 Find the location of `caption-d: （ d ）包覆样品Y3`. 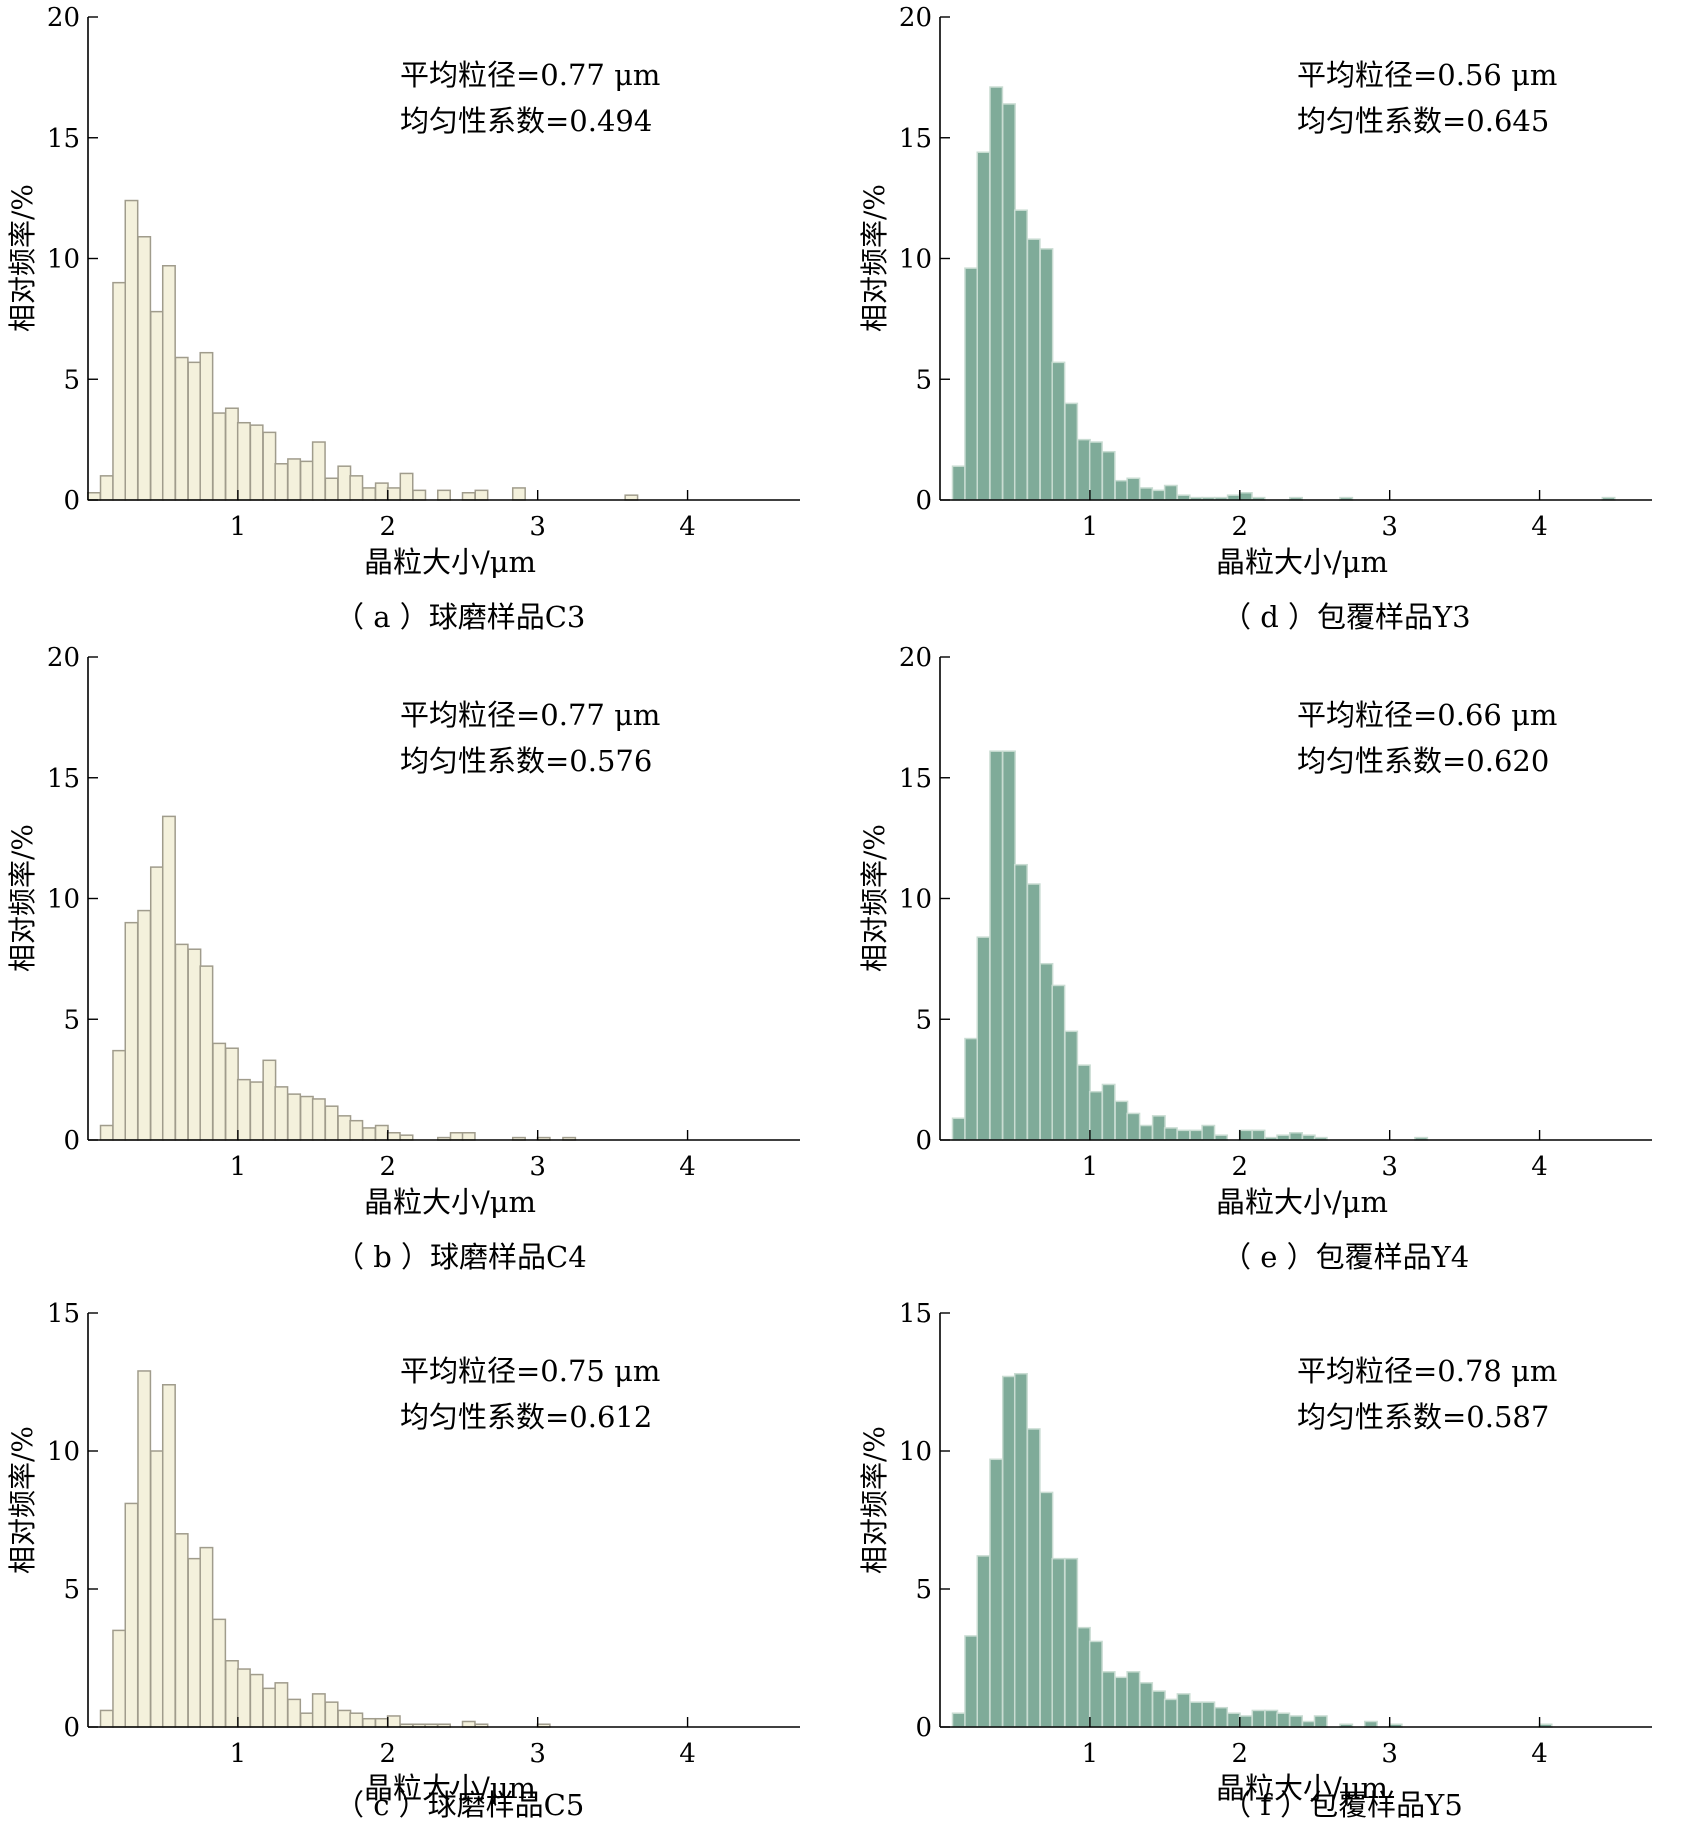

caption-d: （ d ）包覆样品Y3 is located at coordinates (1346, 617).